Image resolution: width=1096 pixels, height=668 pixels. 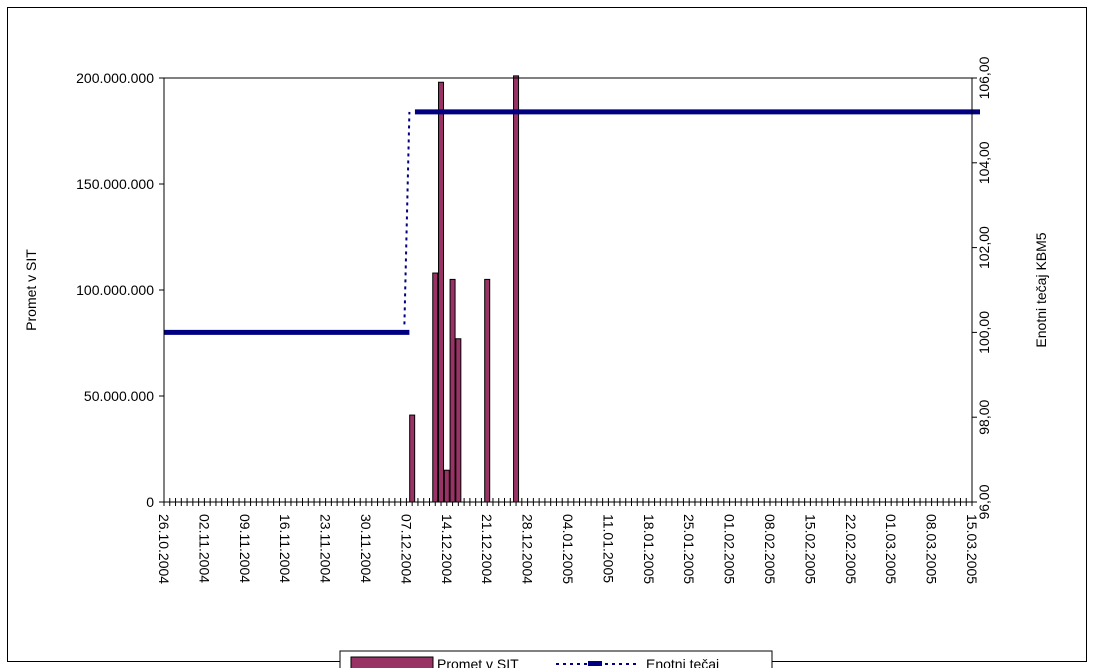 I want to click on x-axis-tick-label: 23.11.2004, so click(x=326, y=548).